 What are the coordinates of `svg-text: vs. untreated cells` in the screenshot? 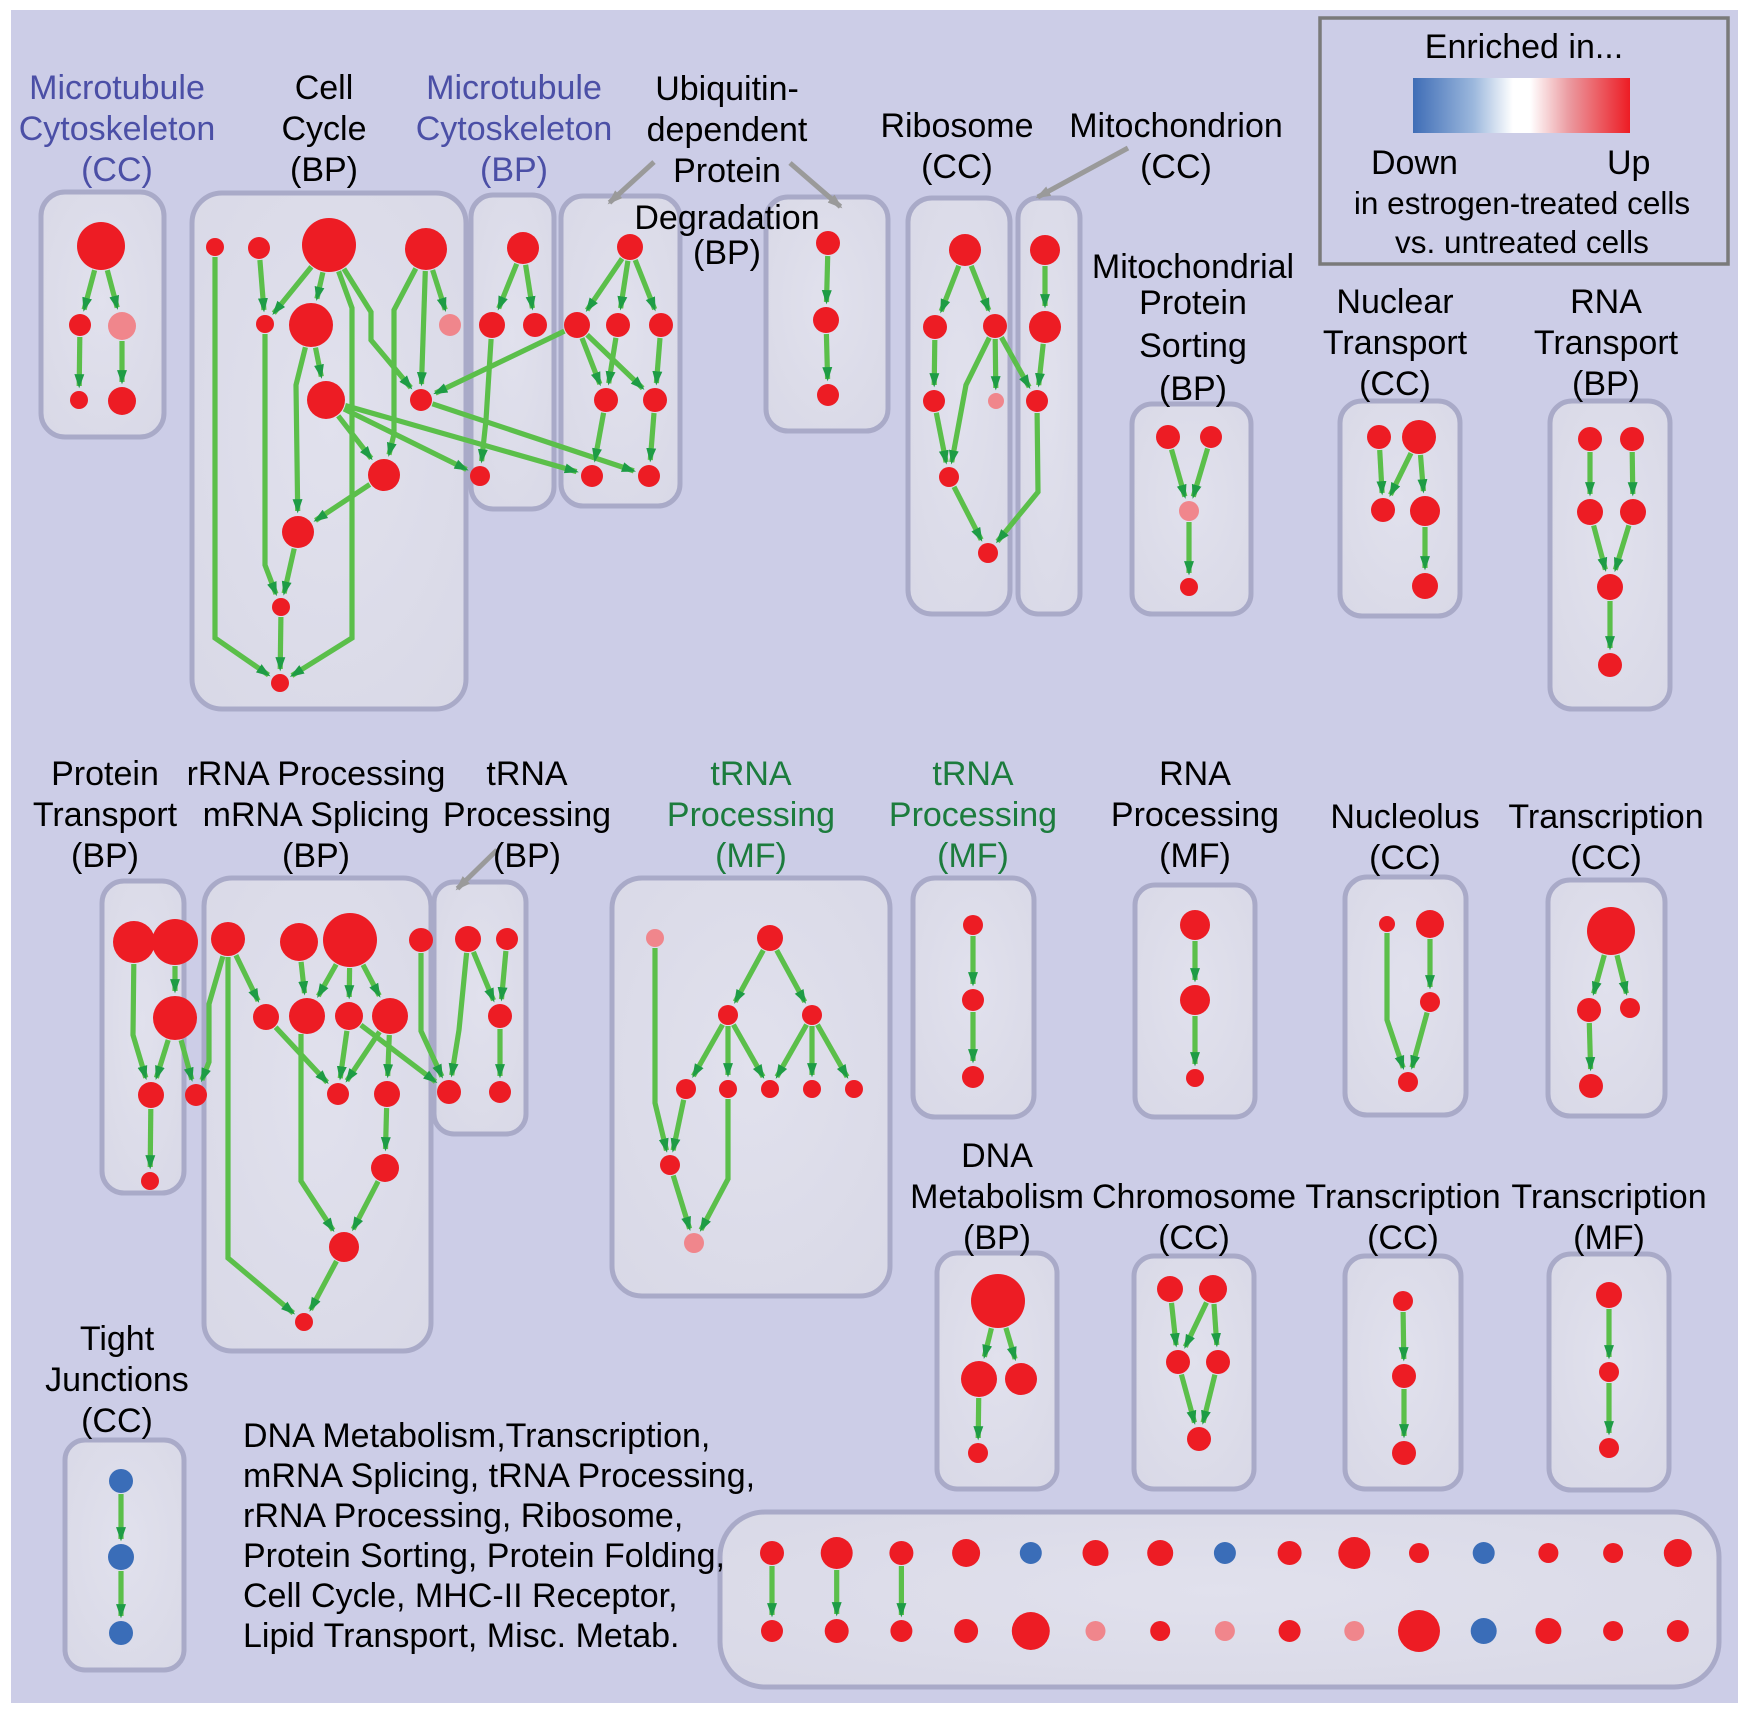 It's located at (1522, 242).